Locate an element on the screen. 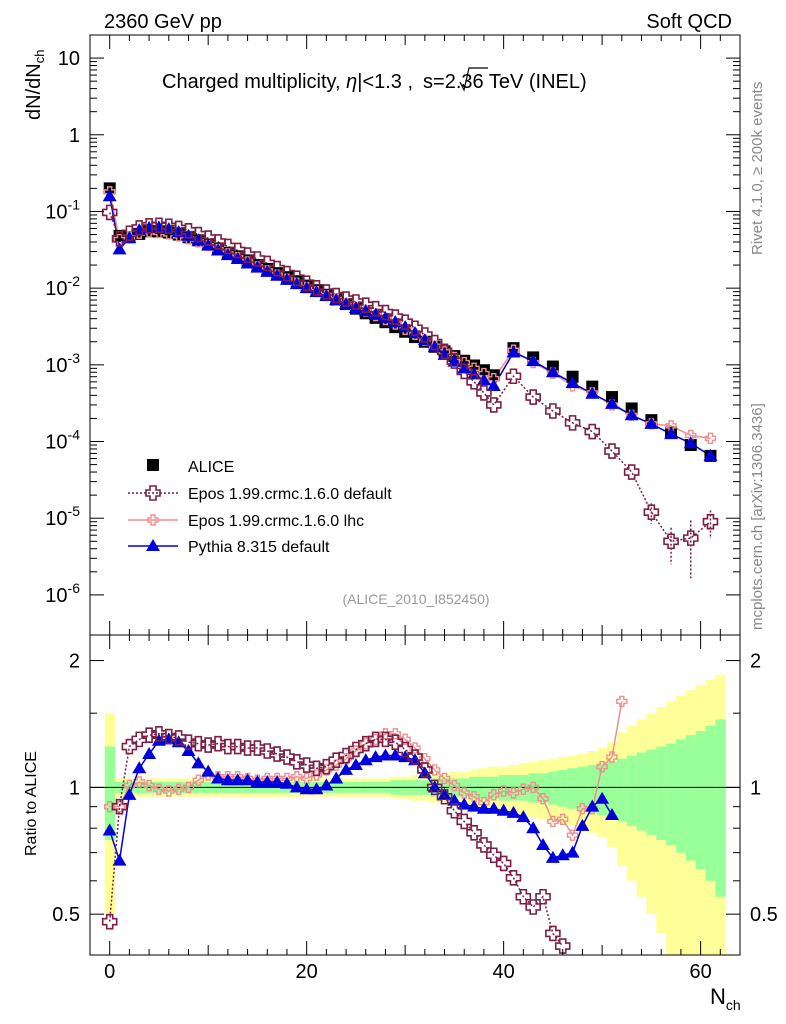  y-tick-mantissa: 1 is located at coordinates (74, 136).